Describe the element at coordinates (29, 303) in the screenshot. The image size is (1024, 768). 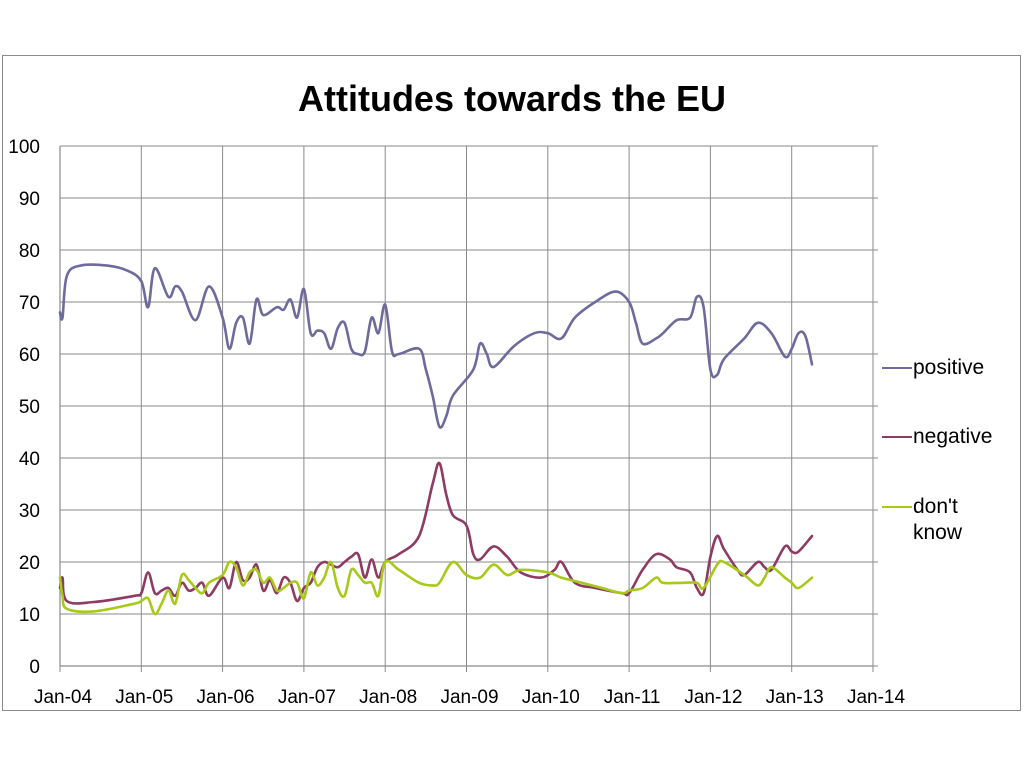
I see `y-tick-label: 70` at that location.